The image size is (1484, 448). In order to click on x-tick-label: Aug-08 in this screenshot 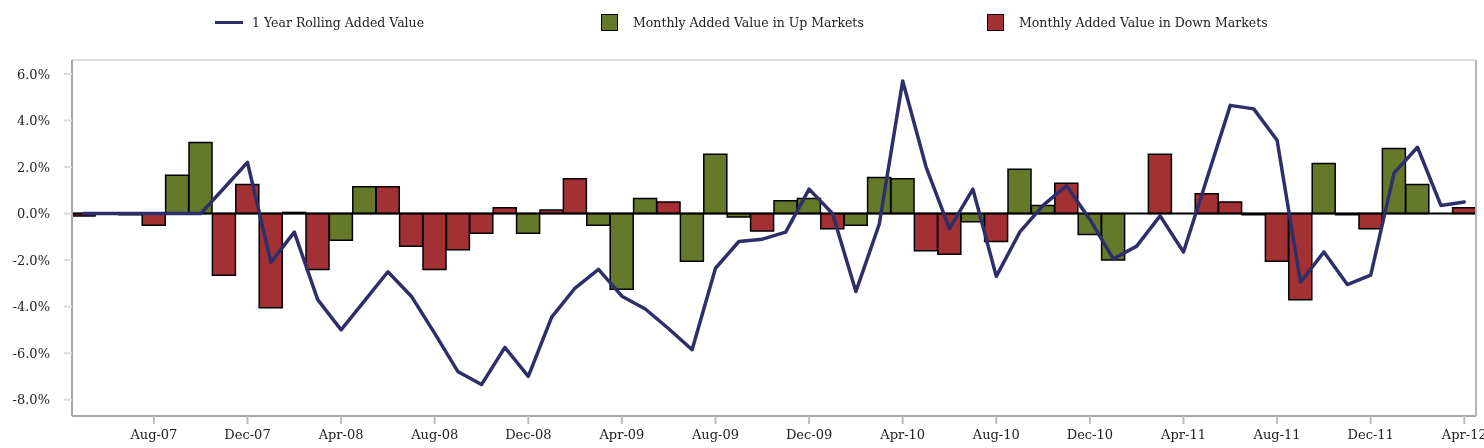, I will do `click(434, 435)`.